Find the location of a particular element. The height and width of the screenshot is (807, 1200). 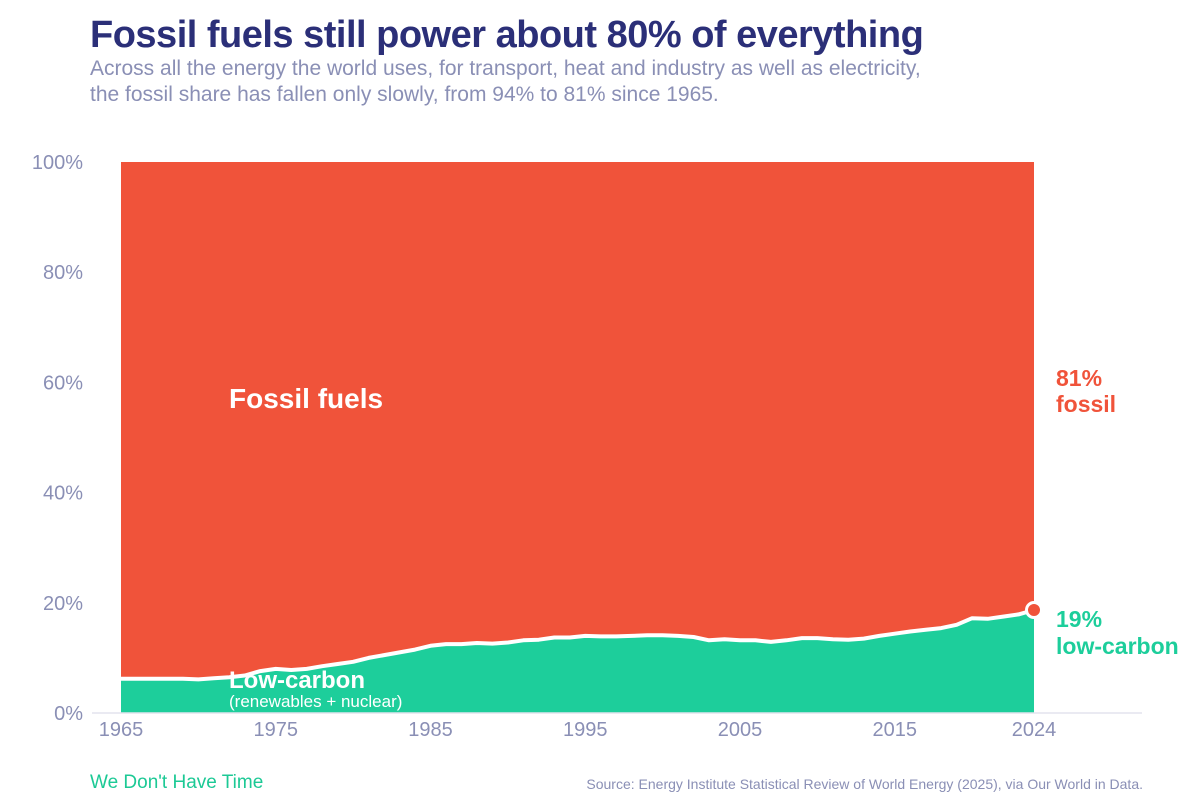

end-fossil-value: 81% is located at coordinates (1079, 378).